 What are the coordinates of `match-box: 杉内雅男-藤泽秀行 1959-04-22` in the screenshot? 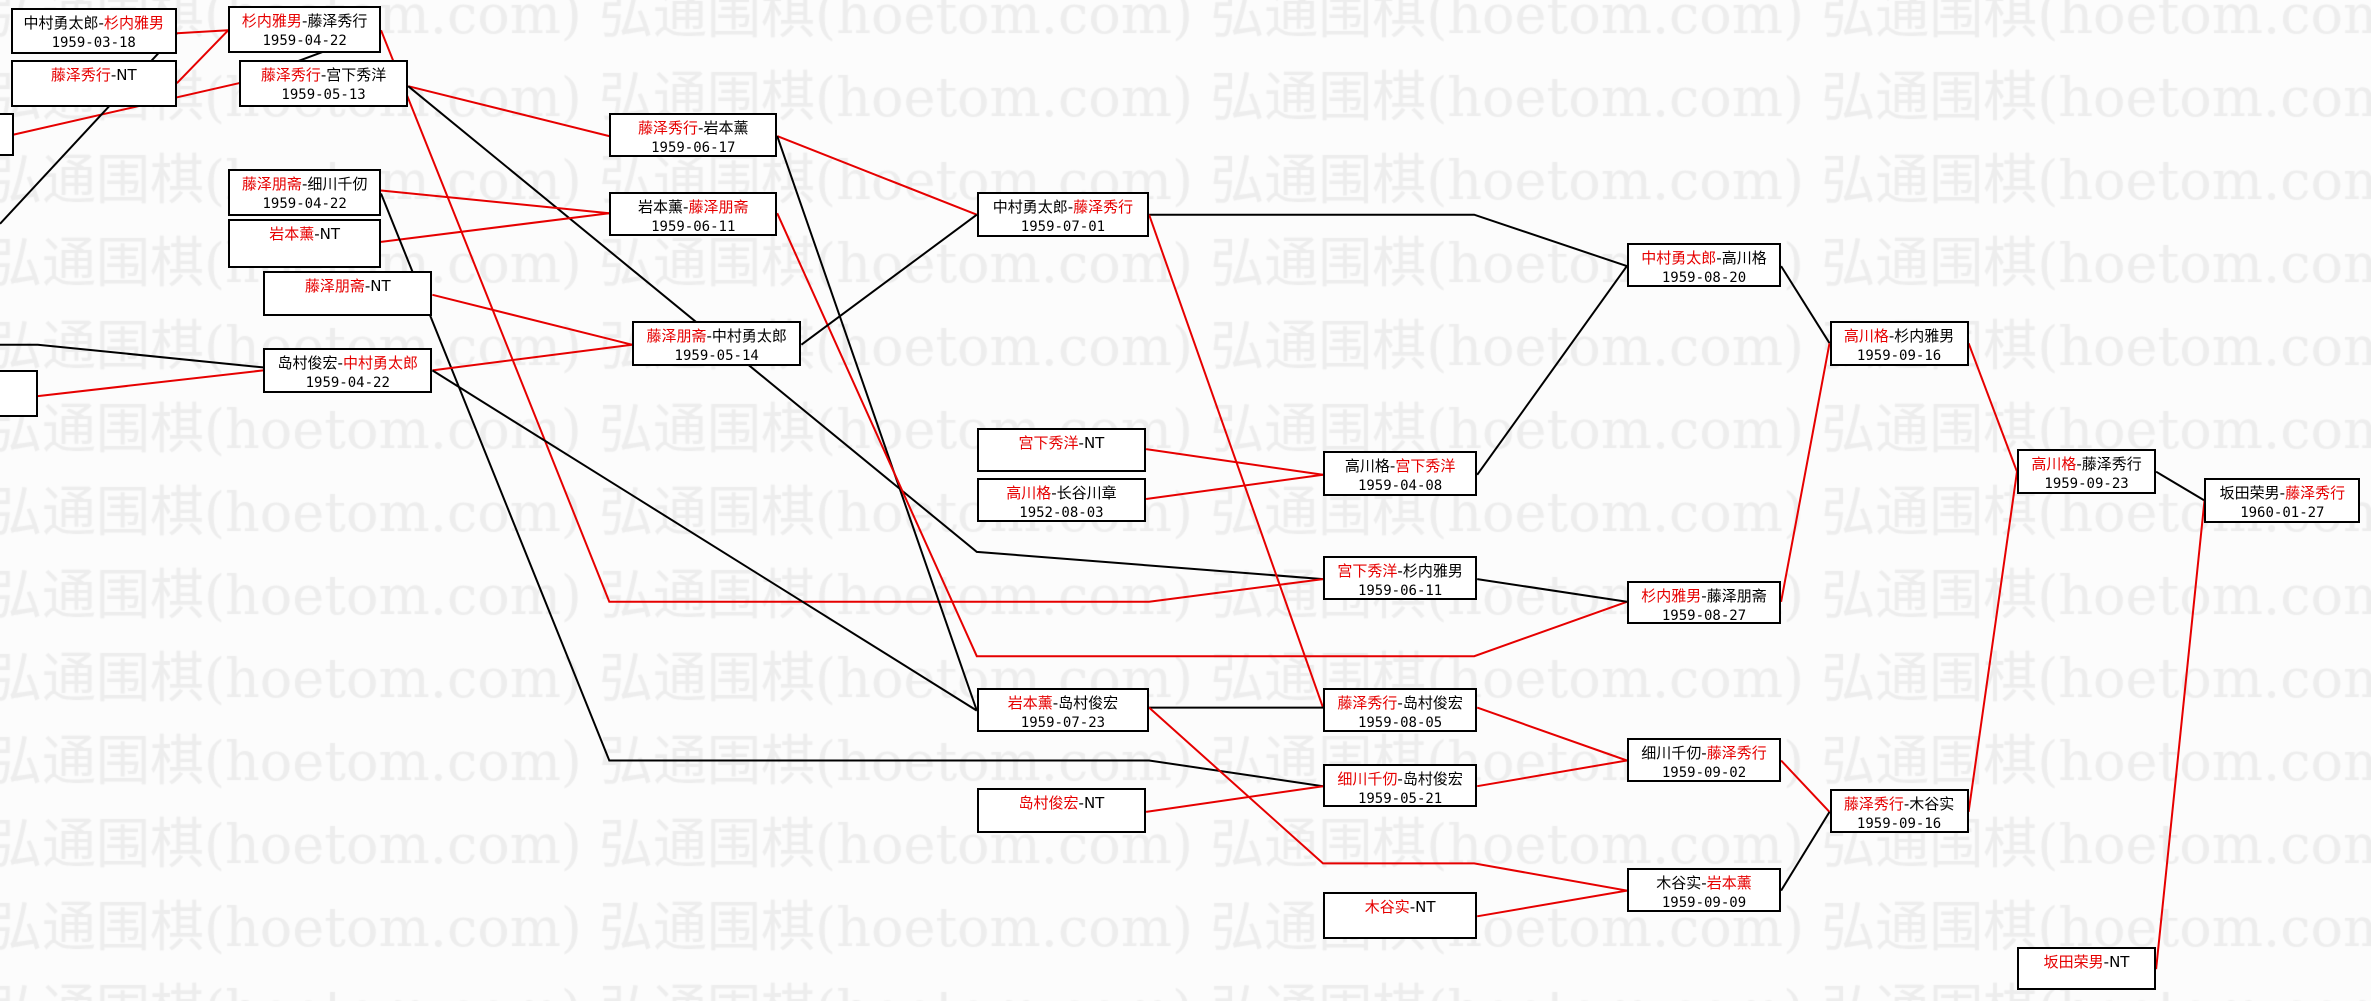 It's located at (304, 29).